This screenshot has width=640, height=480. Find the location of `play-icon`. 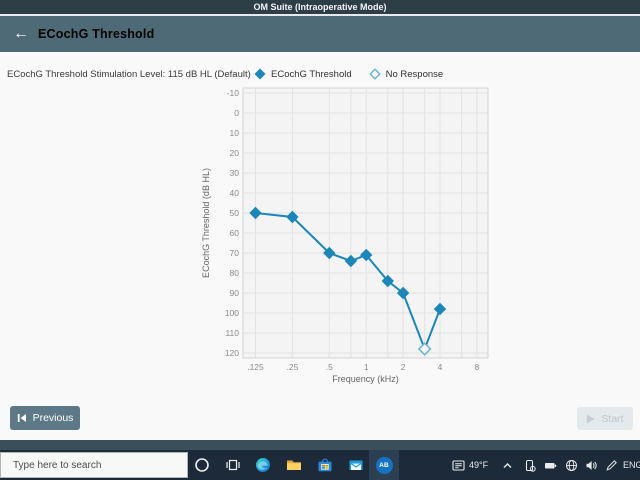

play-icon is located at coordinates (591, 418).